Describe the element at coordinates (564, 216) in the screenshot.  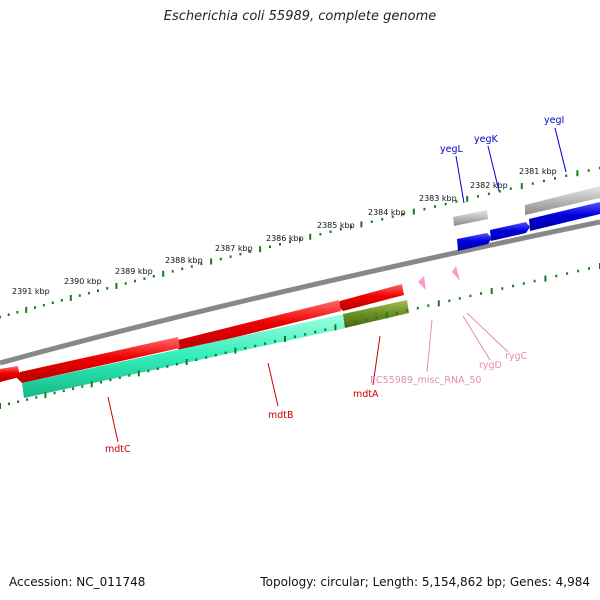
I see `gene-yegI` at that location.